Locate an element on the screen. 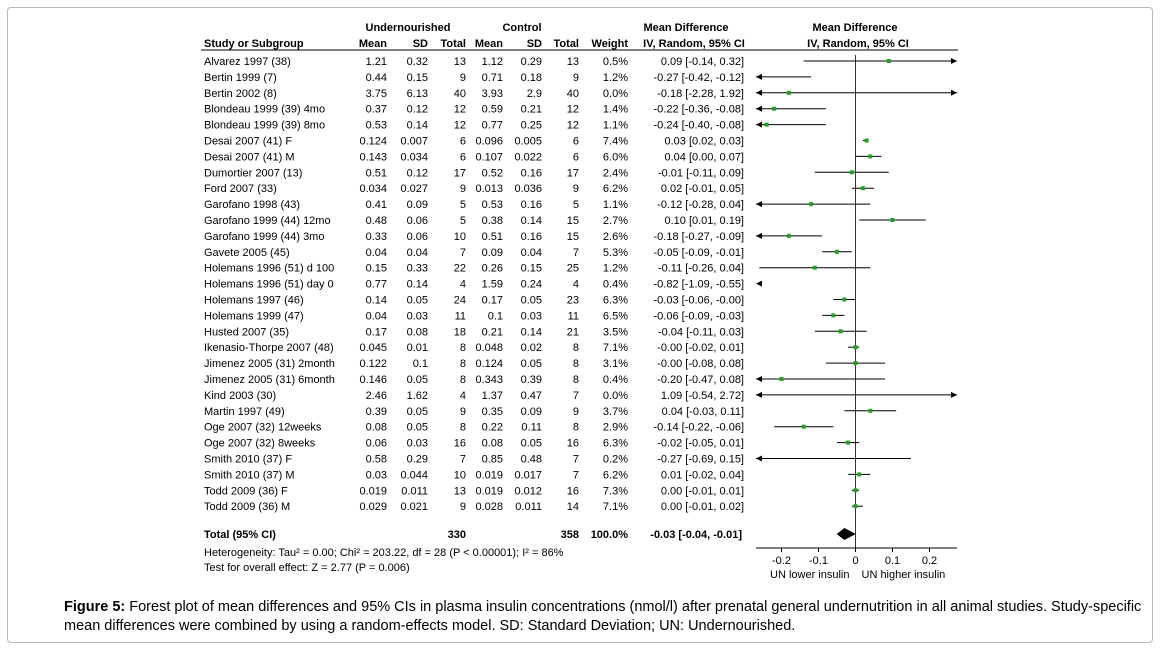 The width and height of the screenshot is (1160, 651). cell-m1: 2.46 is located at coordinates (376, 396).